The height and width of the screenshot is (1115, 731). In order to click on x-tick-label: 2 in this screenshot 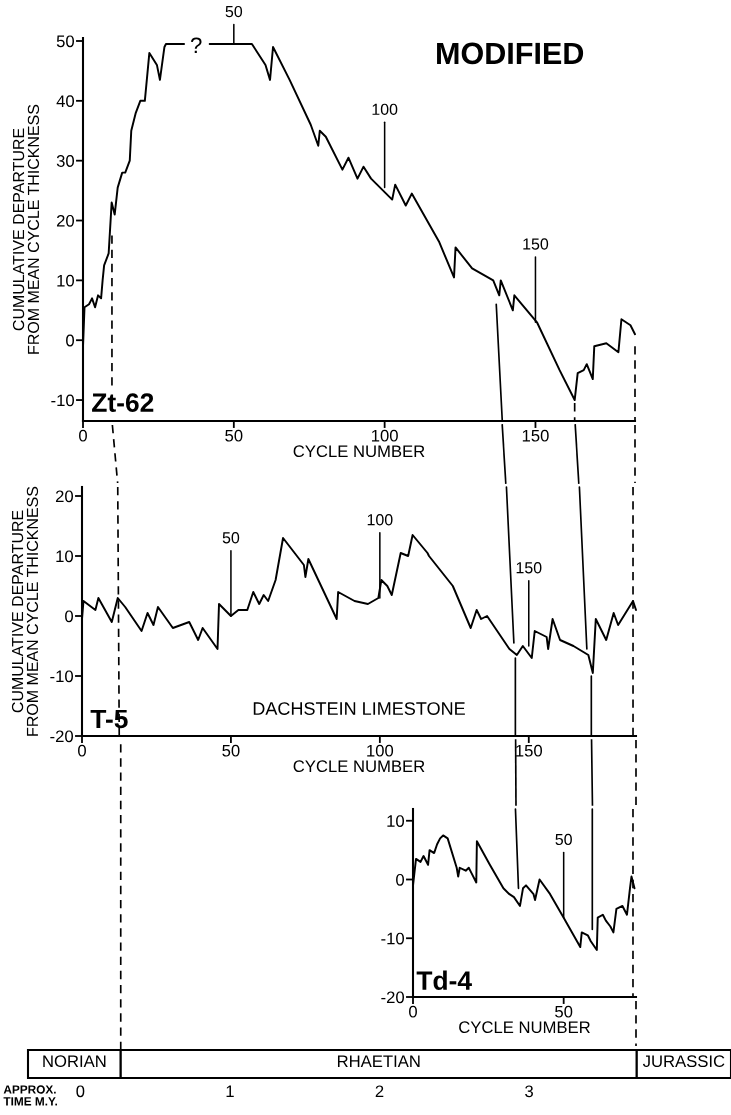, I will do `click(379, 1091)`.